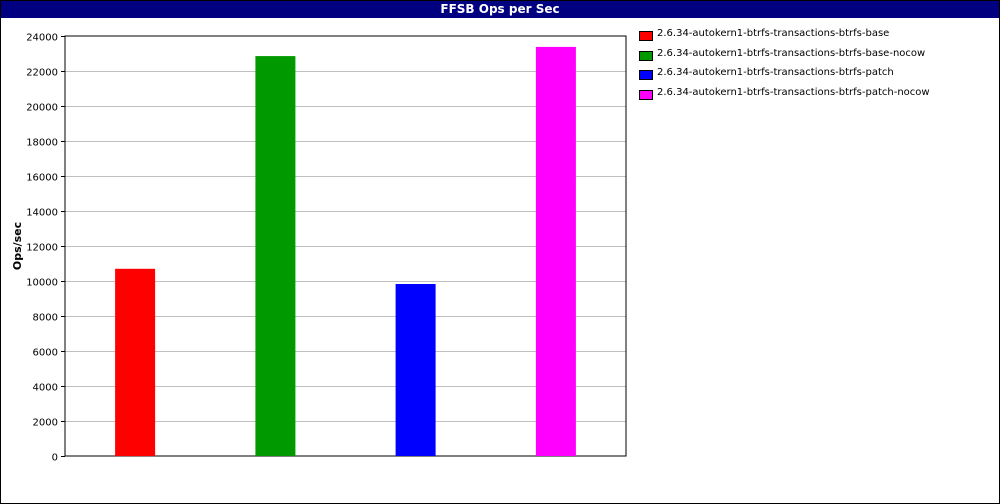 The height and width of the screenshot is (504, 1000). Describe the element at coordinates (55, 458) in the screenshot. I see `y-tick-label: 0` at that location.